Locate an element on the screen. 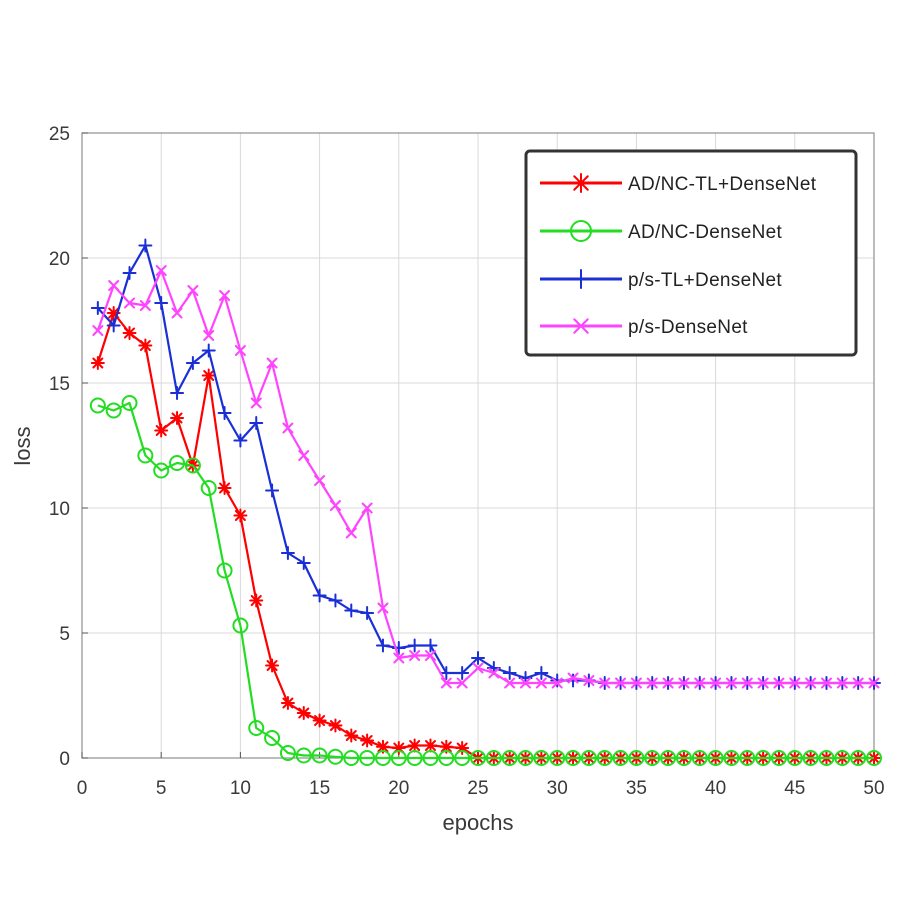 The image size is (900, 900). legend-label: AD/NC-TL+DenseNet is located at coordinates (722, 184).